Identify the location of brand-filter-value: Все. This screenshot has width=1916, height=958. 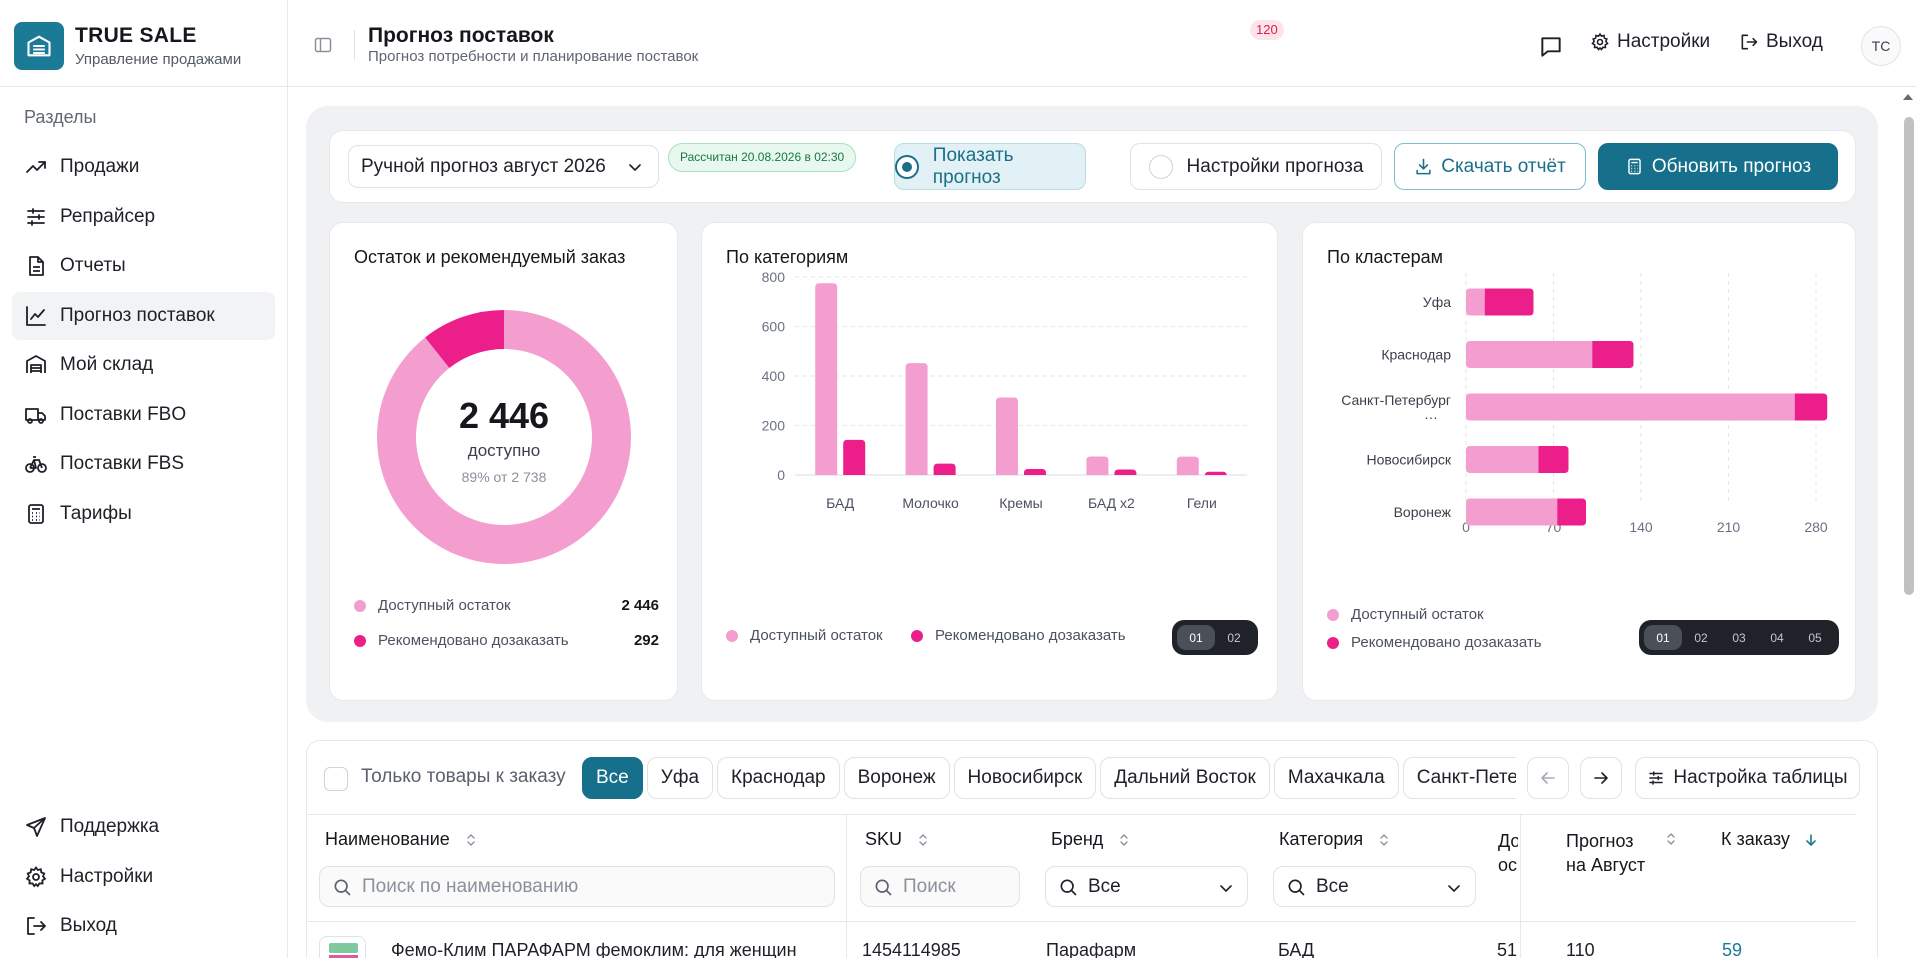
(1104, 886).